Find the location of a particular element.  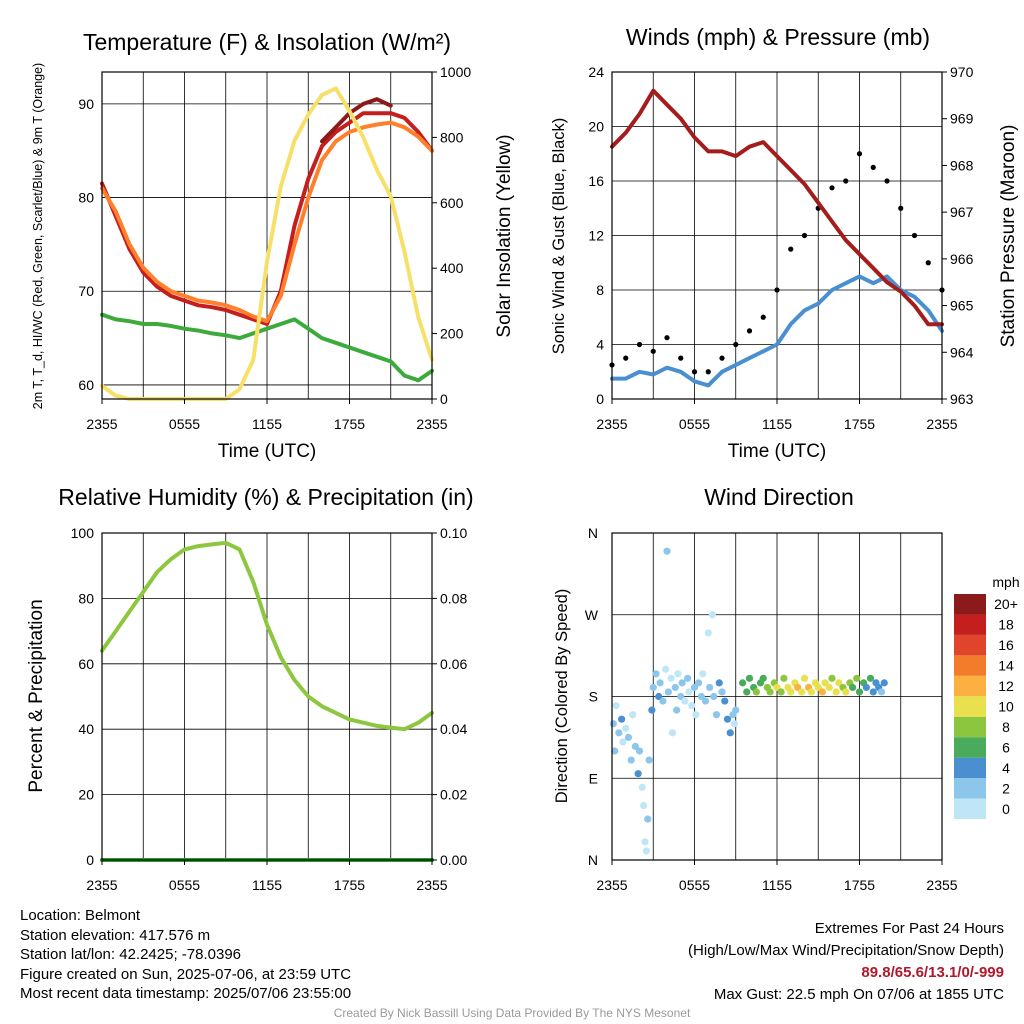

y-tick-label: 80 is located at coordinates (86, 598).